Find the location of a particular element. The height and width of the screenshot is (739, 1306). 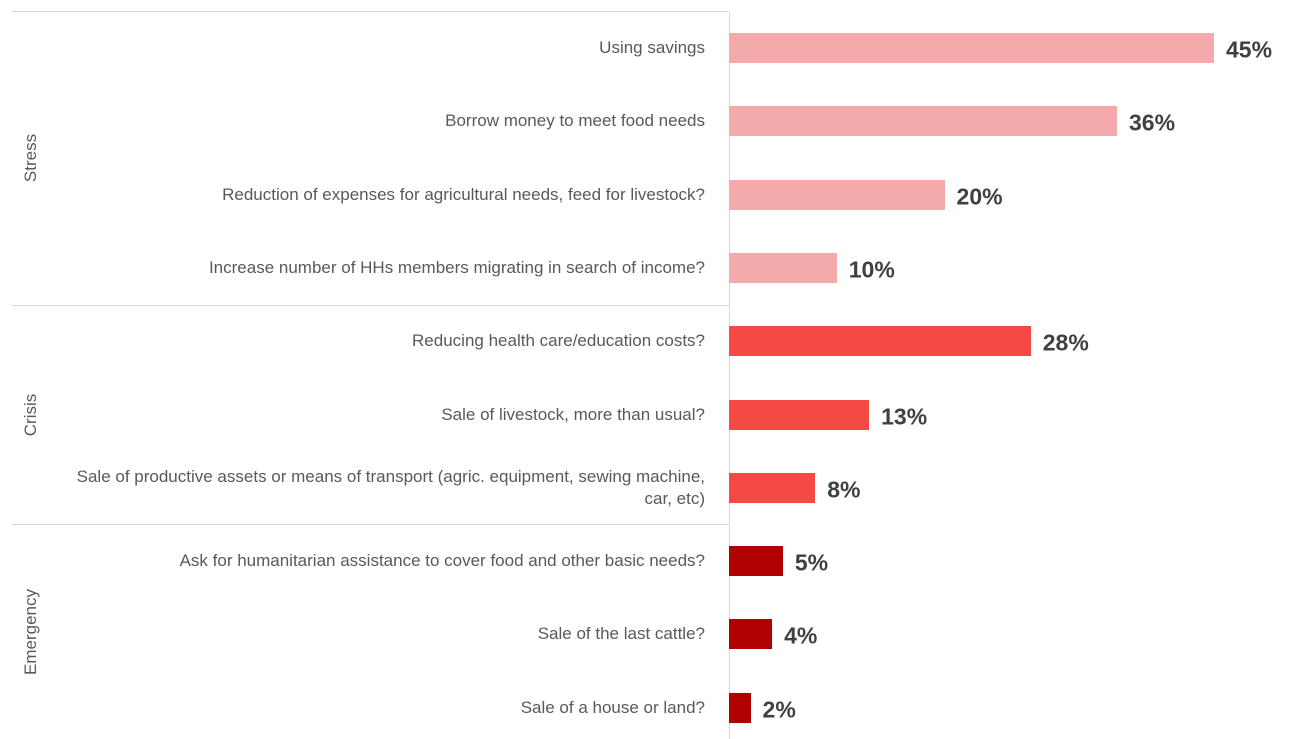

category-label: Sale of livestock, more than usual? is located at coordinates (573, 414).